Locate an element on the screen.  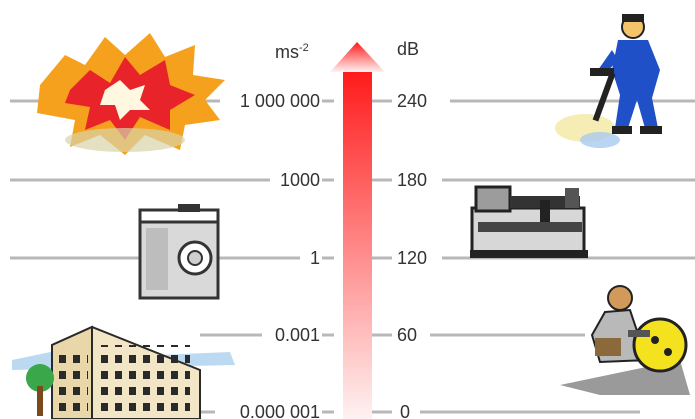
db-unit-label: dB is located at coordinates (408, 49).